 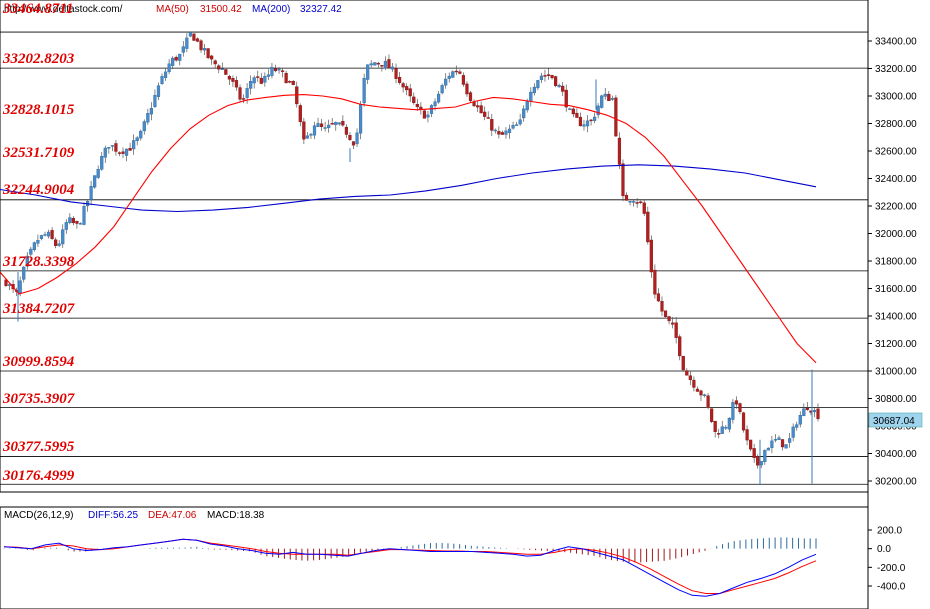 What do you see at coordinates (38, 362) in the screenshot?
I see `level-label-7: 30999.8594` at bounding box center [38, 362].